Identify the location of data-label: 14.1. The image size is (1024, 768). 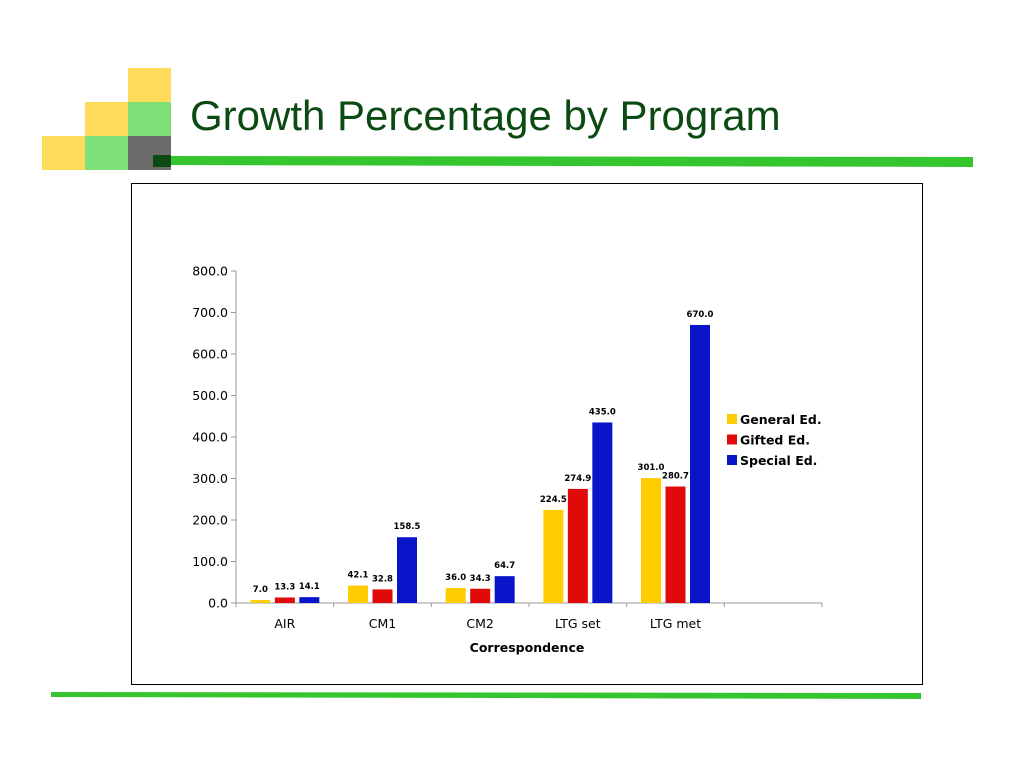
(309, 587).